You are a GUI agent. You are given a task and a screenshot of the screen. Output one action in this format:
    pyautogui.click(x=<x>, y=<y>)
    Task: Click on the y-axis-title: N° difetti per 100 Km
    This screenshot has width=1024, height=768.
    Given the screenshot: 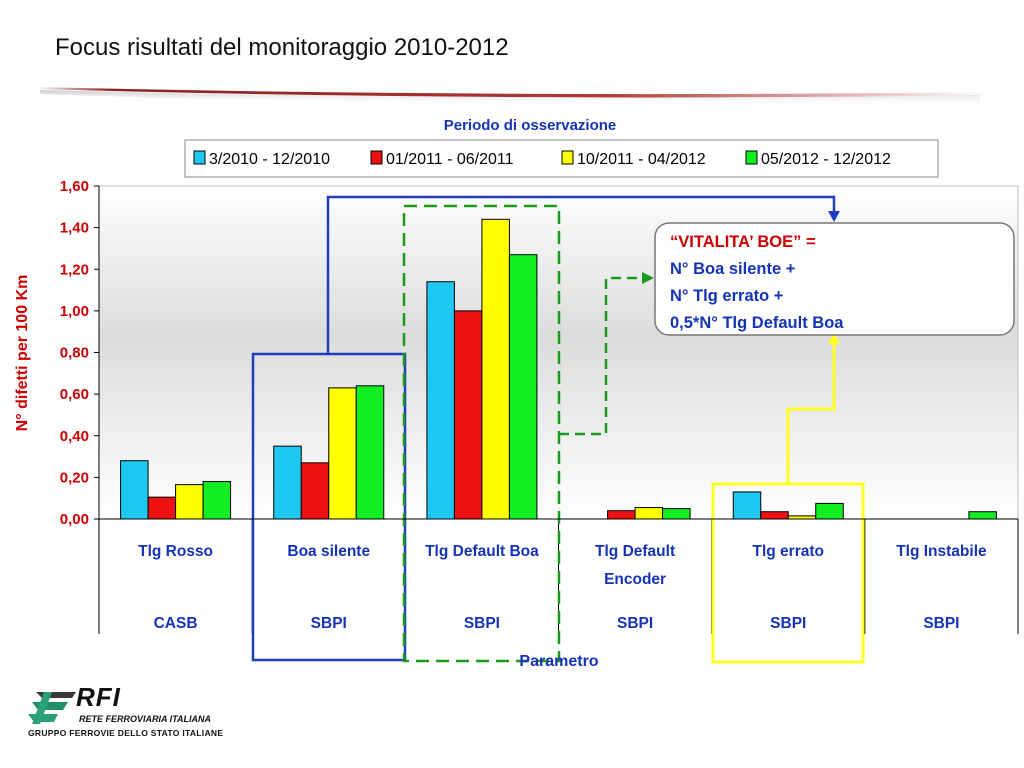 What is the action you would take?
    pyautogui.click(x=22, y=353)
    